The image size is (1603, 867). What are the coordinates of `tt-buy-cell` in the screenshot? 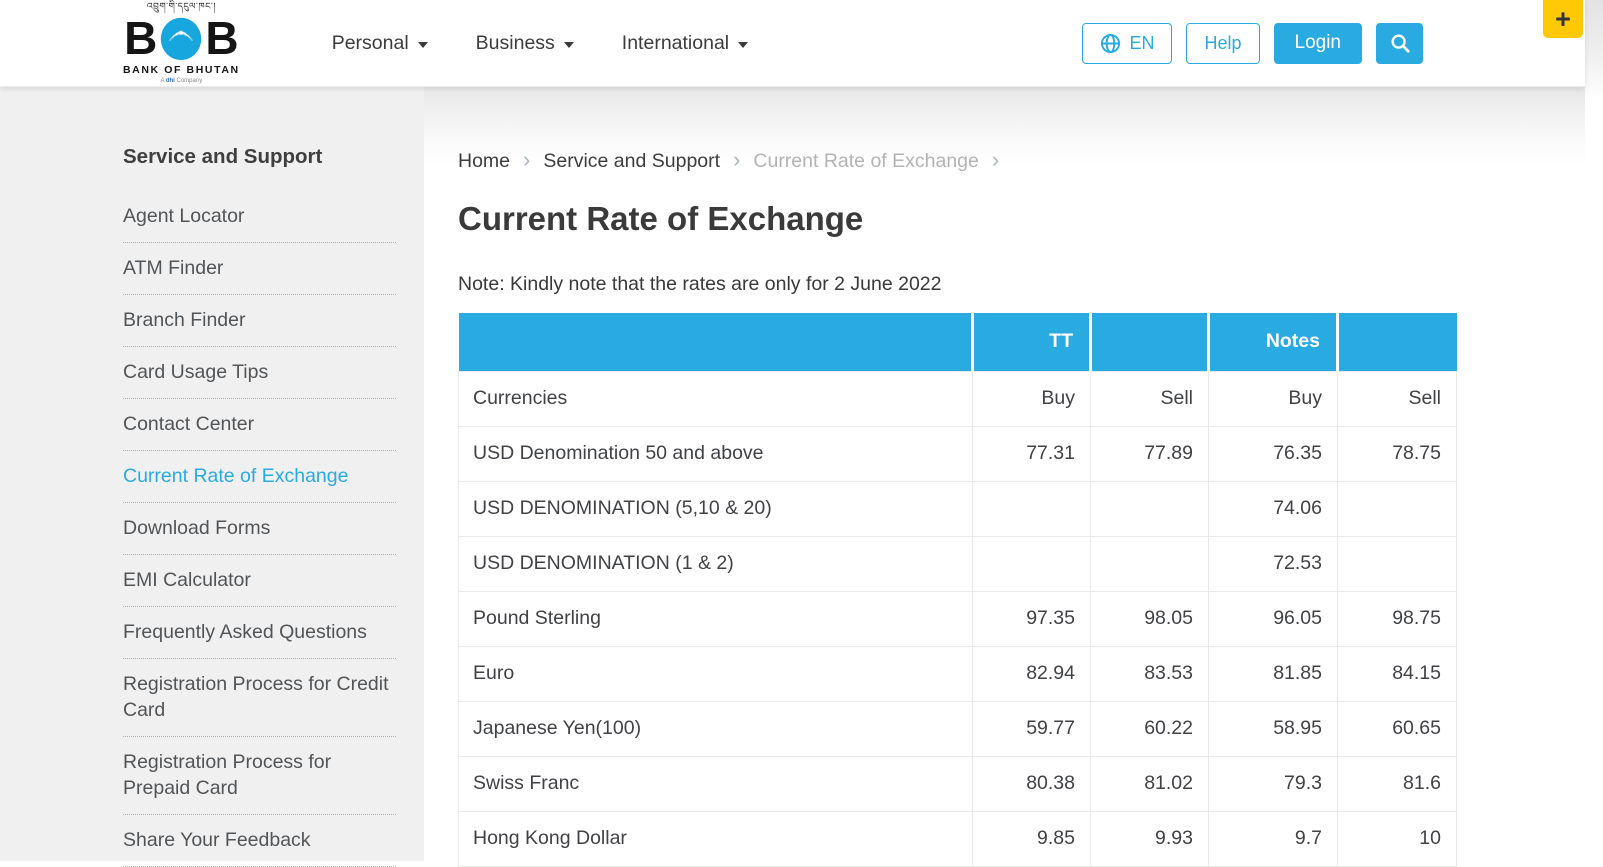 It's located at (1031, 508).